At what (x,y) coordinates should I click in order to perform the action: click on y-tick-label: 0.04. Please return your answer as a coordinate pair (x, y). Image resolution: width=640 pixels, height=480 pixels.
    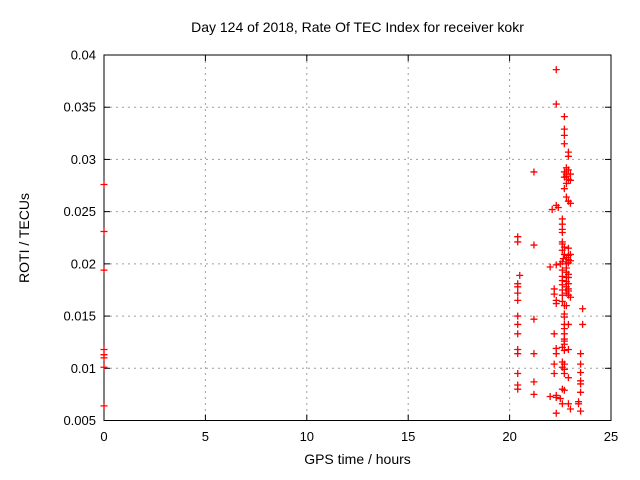
    Looking at the image, I should click on (83, 55).